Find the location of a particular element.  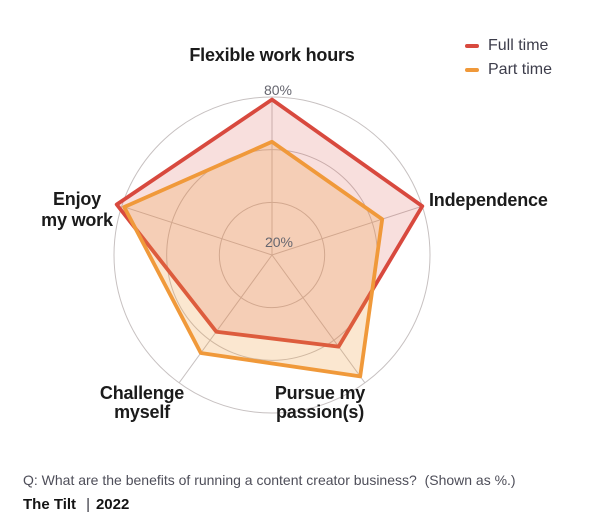

axis-label-line: Challenge is located at coordinates (142, 393).